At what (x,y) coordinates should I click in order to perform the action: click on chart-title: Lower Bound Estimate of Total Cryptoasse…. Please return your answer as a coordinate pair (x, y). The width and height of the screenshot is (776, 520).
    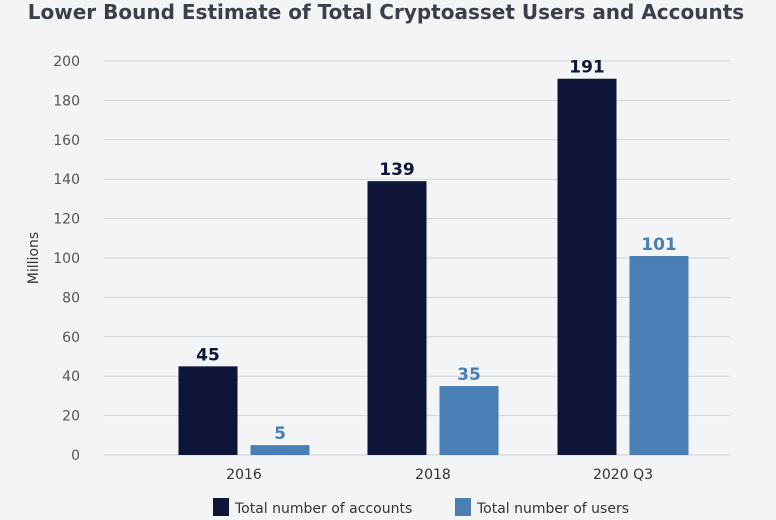
    Looking at the image, I should click on (386, 12).